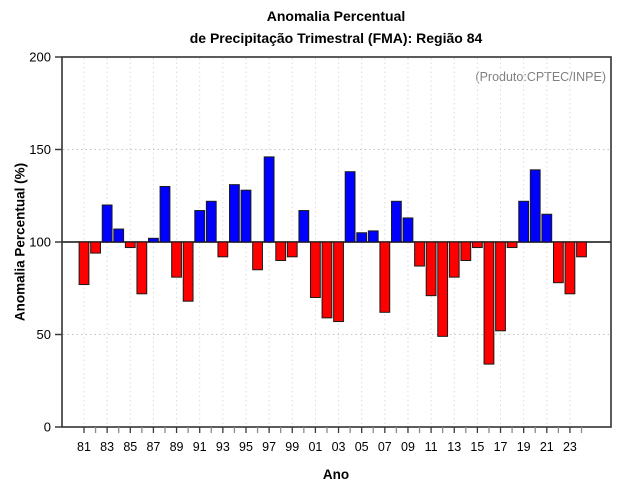 This screenshot has width=640, height=500. Describe the element at coordinates (40, 149) in the screenshot. I see `y-axis-tick-label: 150` at that location.